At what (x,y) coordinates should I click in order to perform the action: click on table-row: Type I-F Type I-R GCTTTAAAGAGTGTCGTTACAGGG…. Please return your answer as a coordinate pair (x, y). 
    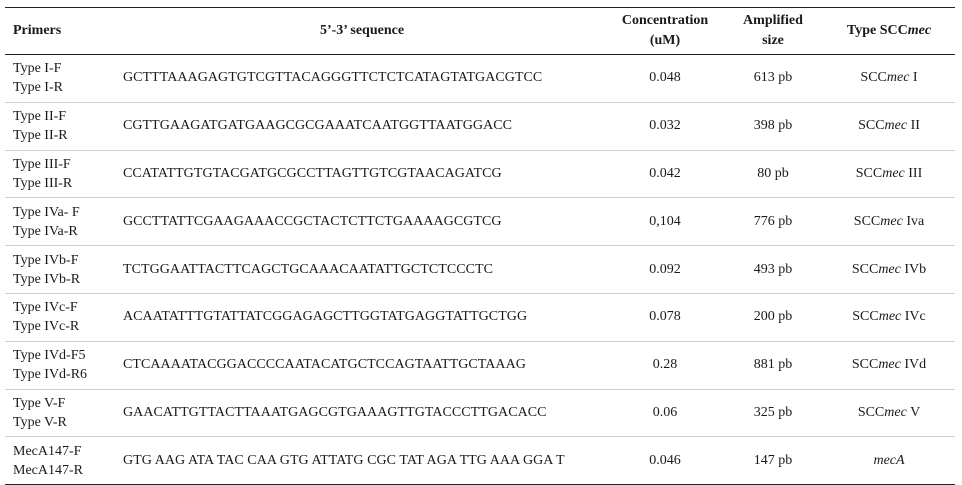
    Looking at the image, I should click on (480, 79).